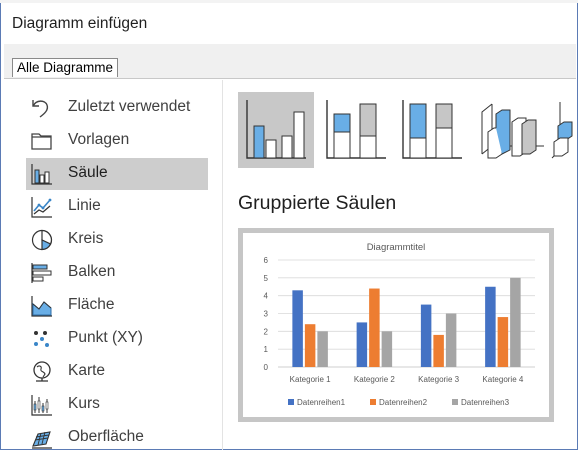  I want to click on sidebar-item-label: Kurs, so click(84, 403).